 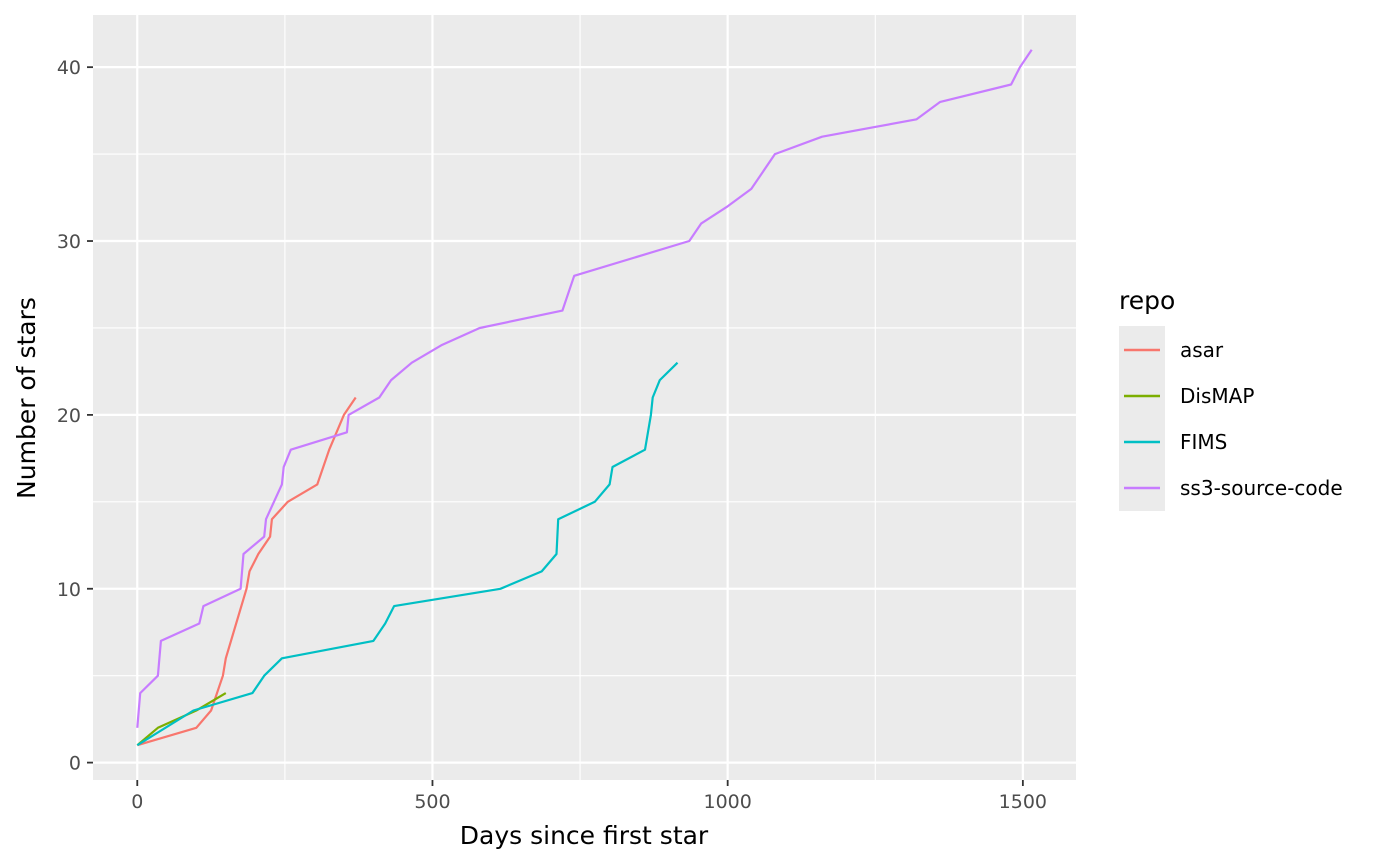 What do you see at coordinates (1261, 488) in the screenshot?
I see `legend-label: ss3-source-code` at bounding box center [1261, 488].